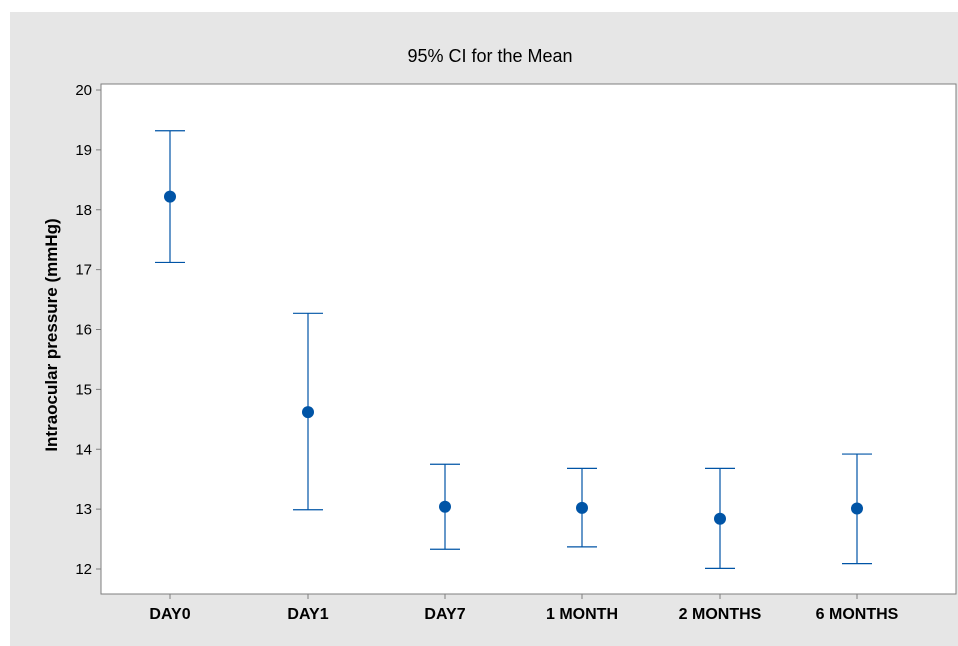  Describe the element at coordinates (307, 614) in the screenshot. I see `x-tick-label: DAY1` at that location.